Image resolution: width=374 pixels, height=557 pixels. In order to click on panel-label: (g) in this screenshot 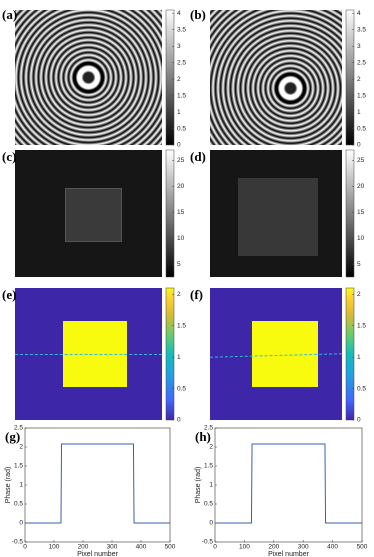, I will do `click(12, 436)`.